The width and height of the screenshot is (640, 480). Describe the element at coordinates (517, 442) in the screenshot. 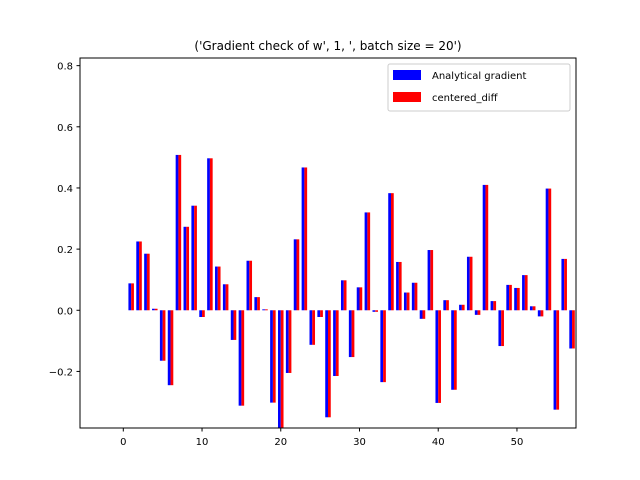

I see `x-tick-label: 50` at that location.